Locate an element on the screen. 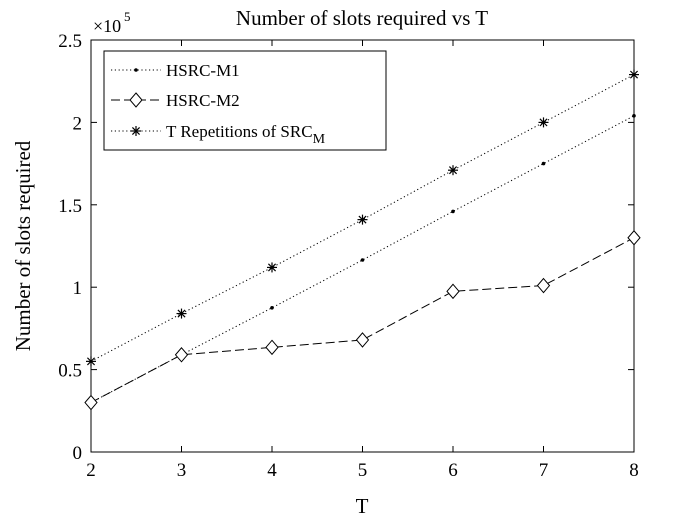 Image resolution: width=700 pixels, height=525 pixels. x-tick-label: 3 is located at coordinates (182, 470).